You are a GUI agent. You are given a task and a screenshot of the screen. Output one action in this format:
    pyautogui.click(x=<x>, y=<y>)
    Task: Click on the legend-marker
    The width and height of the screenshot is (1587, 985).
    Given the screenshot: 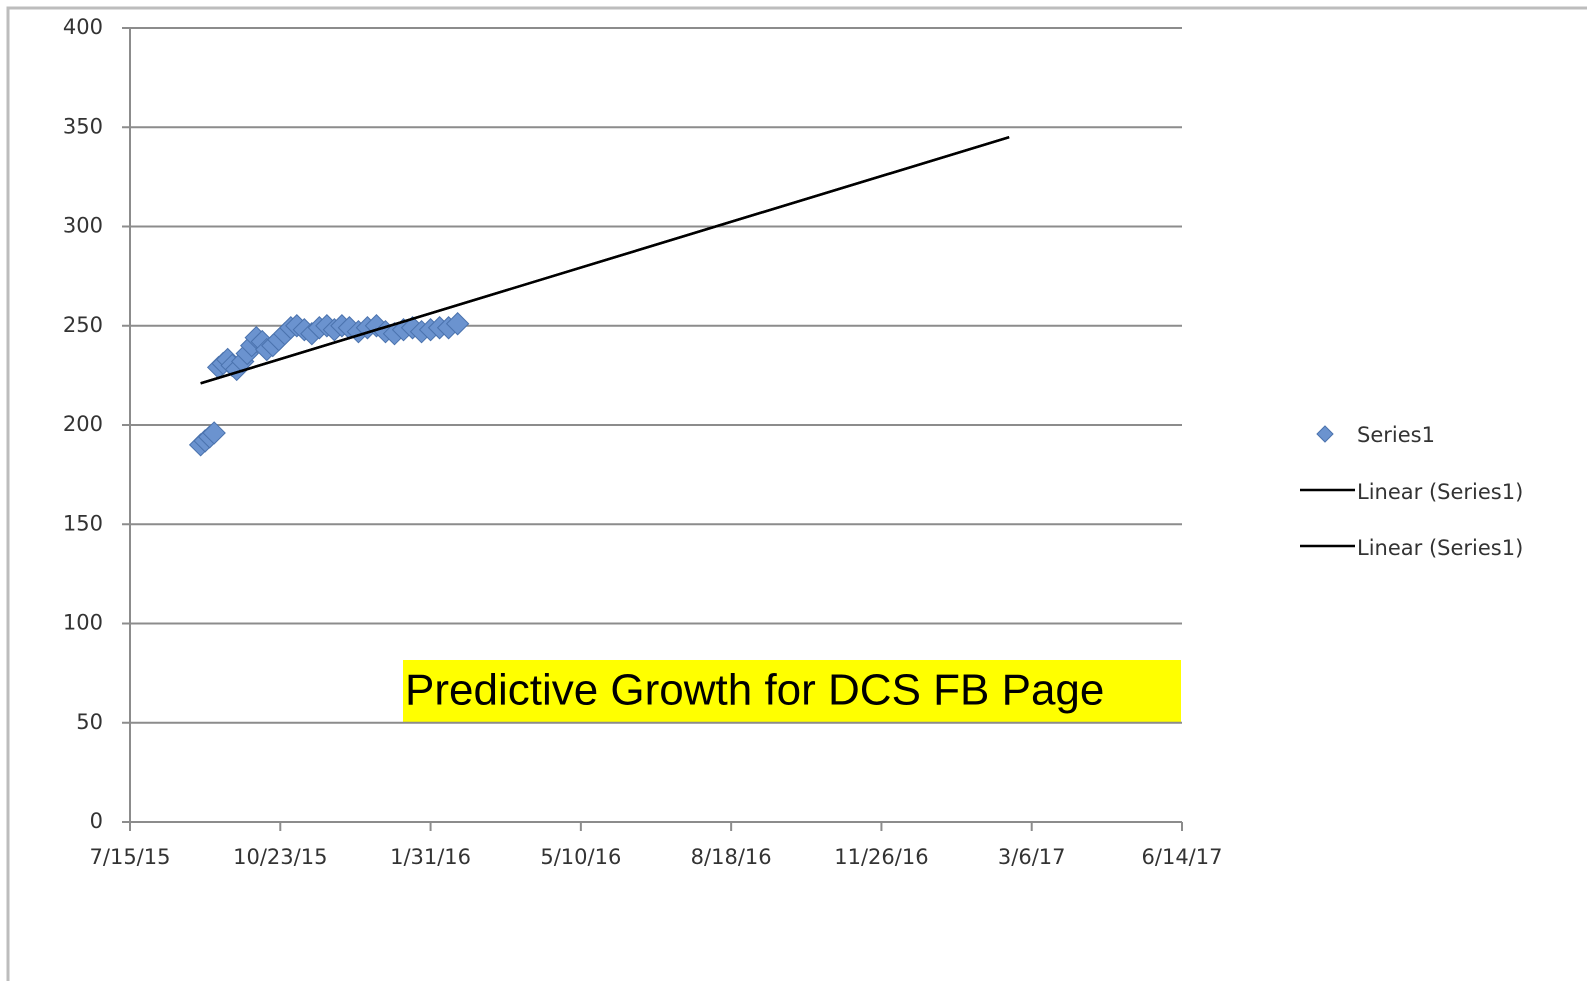 What is the action you would take?
    pyautogui.click(x=1325, y=434)
    